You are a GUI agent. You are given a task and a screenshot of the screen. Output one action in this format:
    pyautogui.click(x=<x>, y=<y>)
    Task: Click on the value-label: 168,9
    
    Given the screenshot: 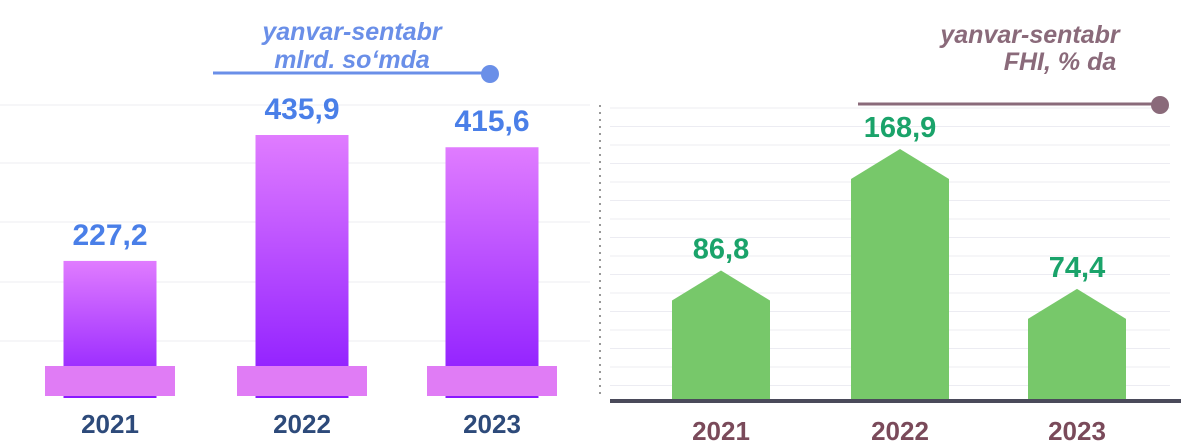 What is the action you would take?
    pyautogui.click(x=900, y=128)
    